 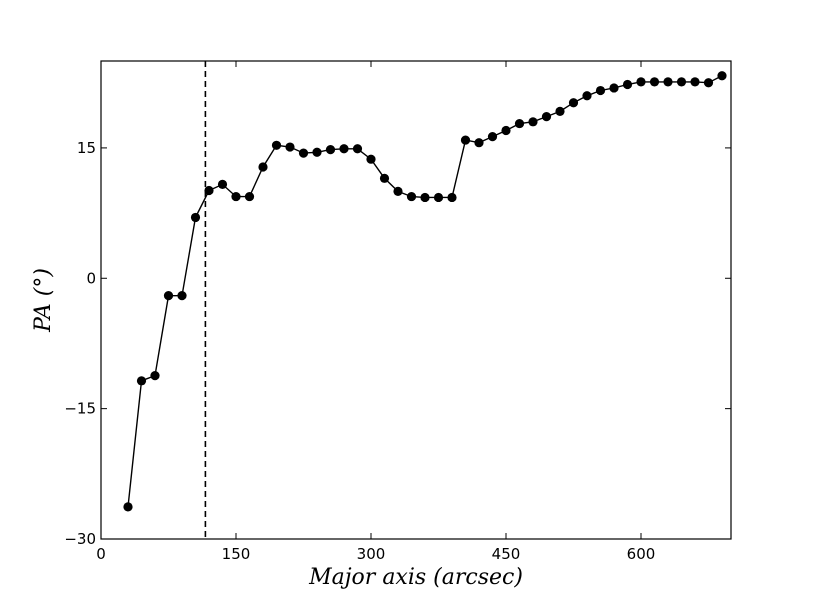 What do you see at coordinates (86, 148) in the screenshot?
I see `y-tick-label: 15` at bounding box center [86, 148].